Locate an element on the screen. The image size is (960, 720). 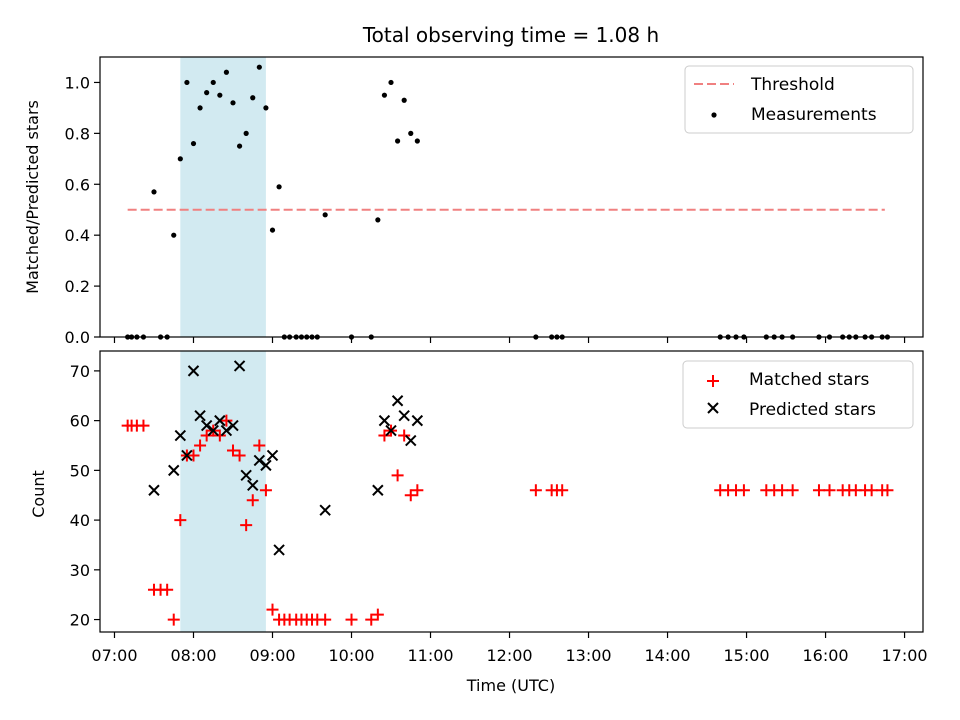
legend-matched-swatch is located at coordinates (713, 381).